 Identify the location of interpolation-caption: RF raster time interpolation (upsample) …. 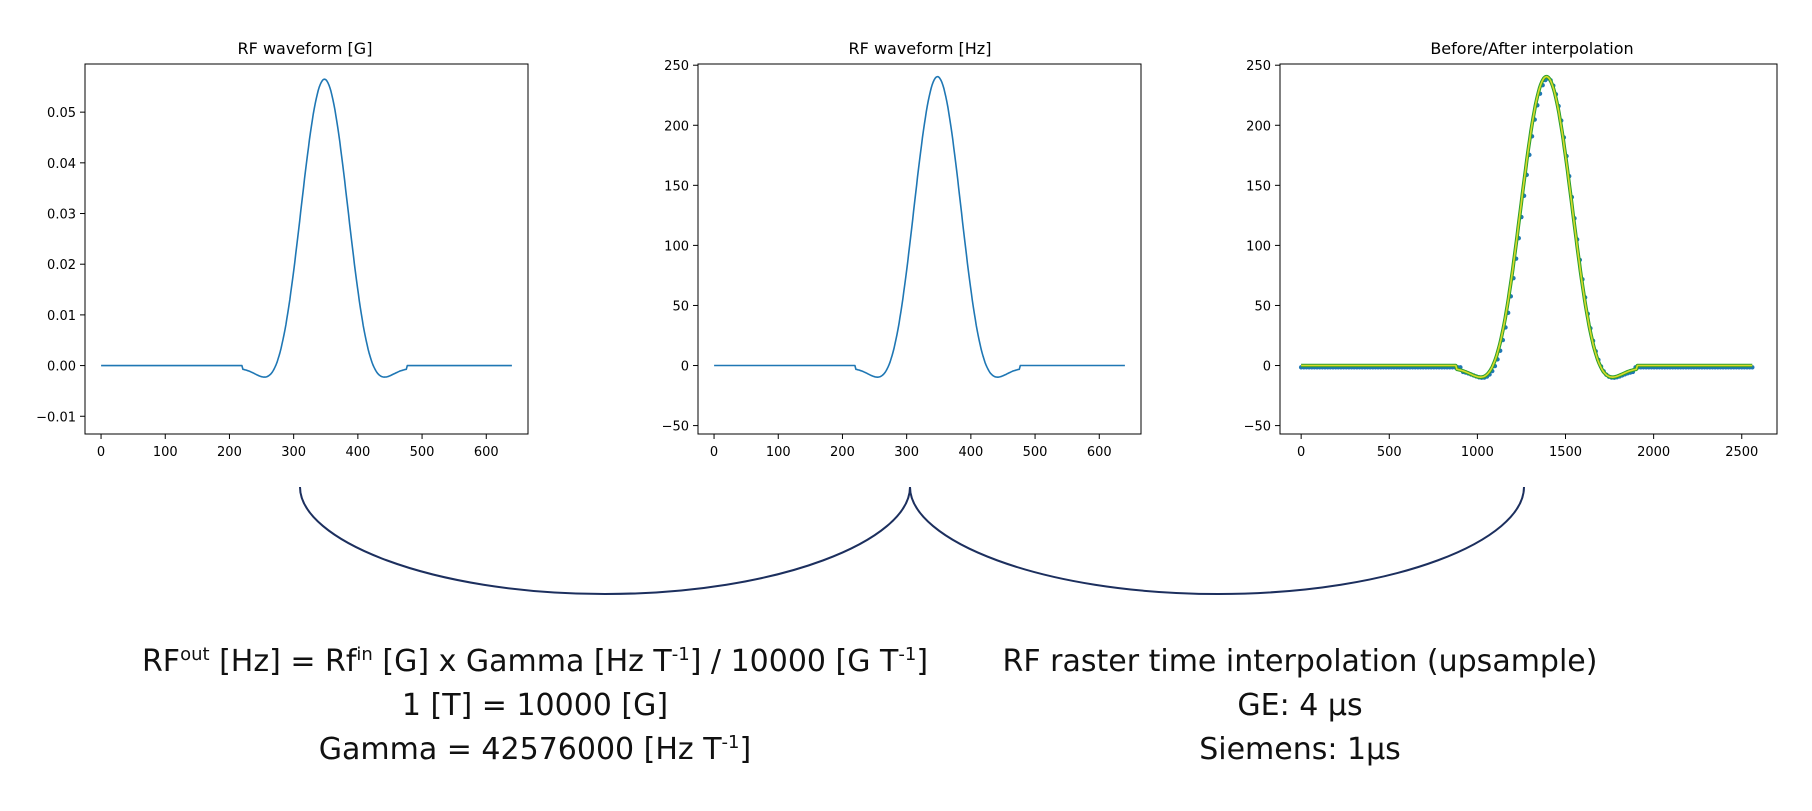
(1300, 706).